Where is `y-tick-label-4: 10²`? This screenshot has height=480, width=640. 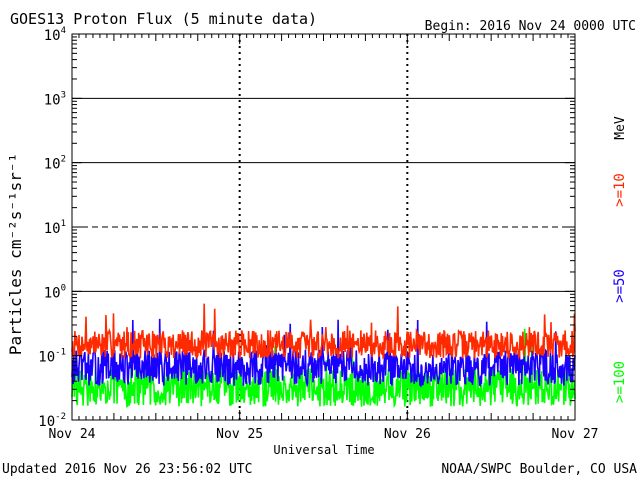 y-tick-label-4: 10² is located at coordinates (55, 164).